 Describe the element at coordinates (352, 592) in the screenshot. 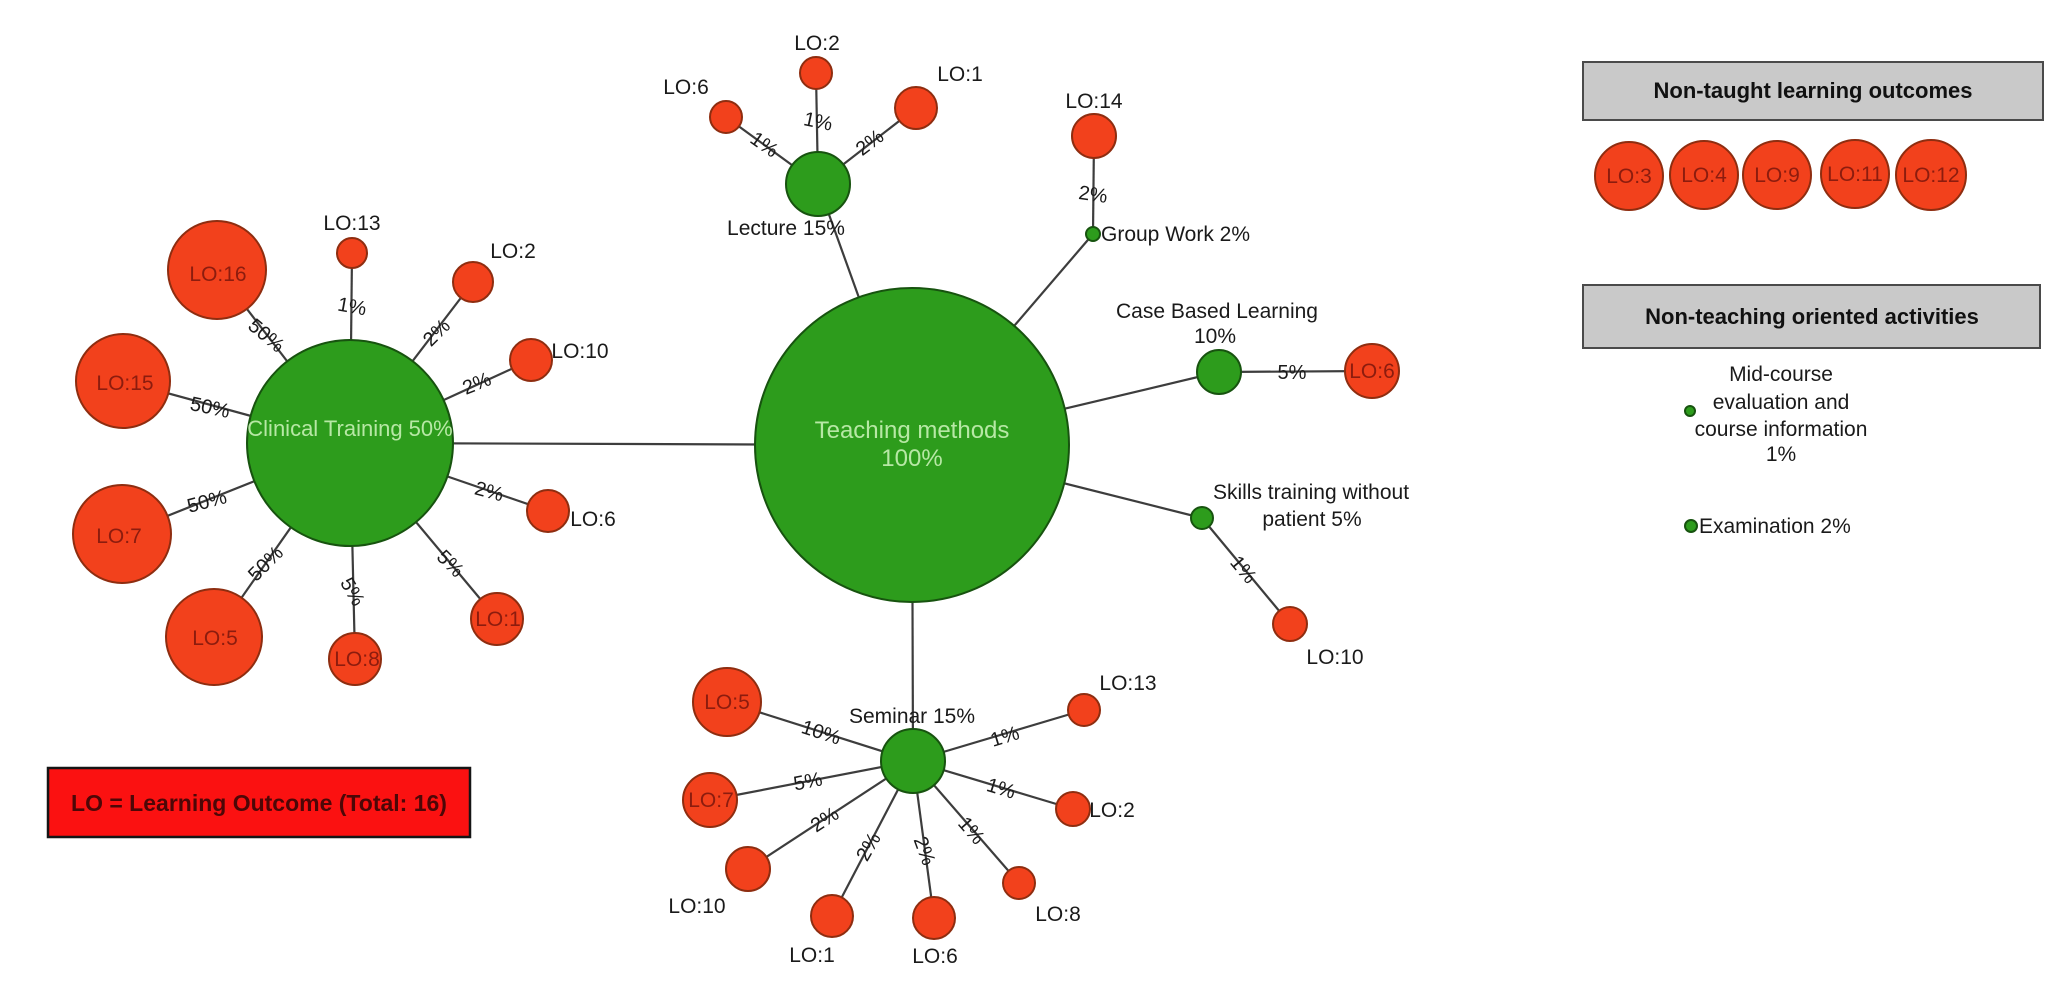

I see `clinical-lo8-pct: 5%` at that location.